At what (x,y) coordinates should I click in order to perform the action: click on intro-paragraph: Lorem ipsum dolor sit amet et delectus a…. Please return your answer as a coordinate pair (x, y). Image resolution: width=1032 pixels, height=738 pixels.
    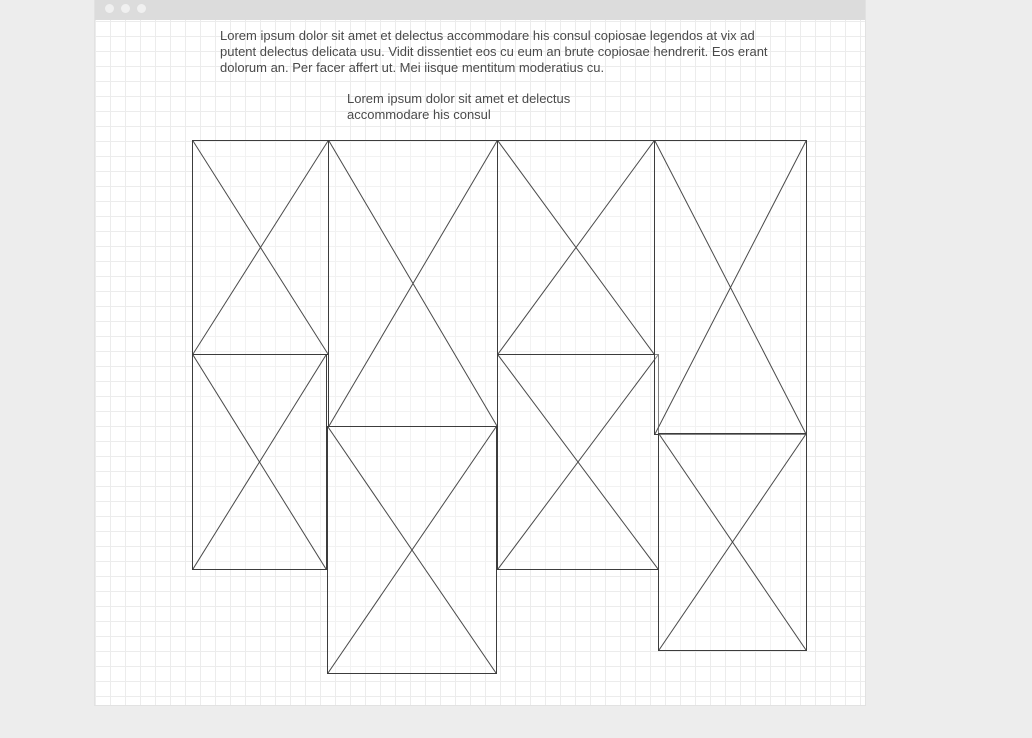
    Looking at the image, I should click on (494, 51).